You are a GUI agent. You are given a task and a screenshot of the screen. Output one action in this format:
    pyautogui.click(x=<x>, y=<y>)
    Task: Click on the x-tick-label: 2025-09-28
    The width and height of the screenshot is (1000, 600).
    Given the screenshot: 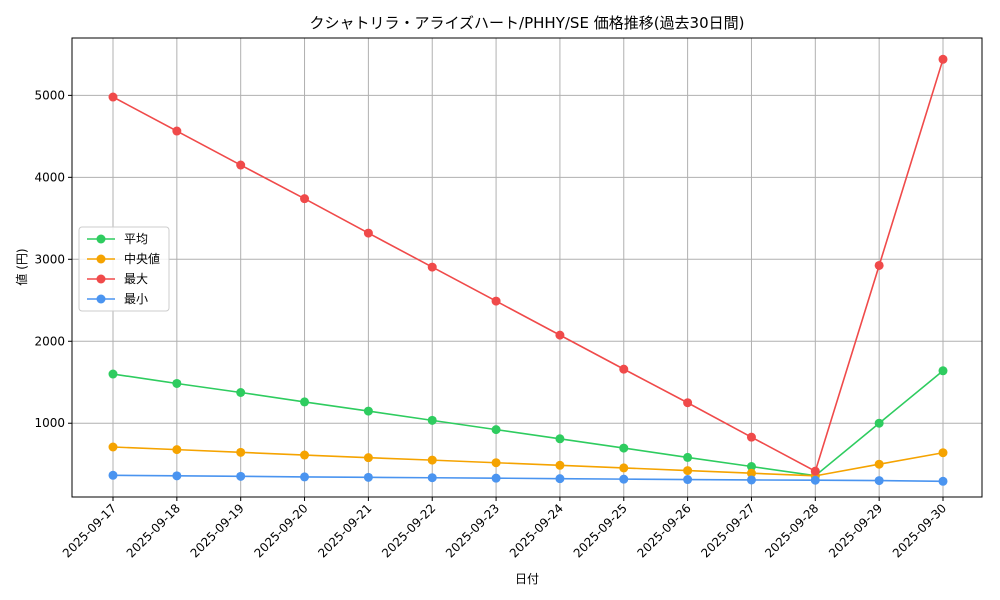 What is the action you would take?
    pyautogui.click(x=791, y=530)
    